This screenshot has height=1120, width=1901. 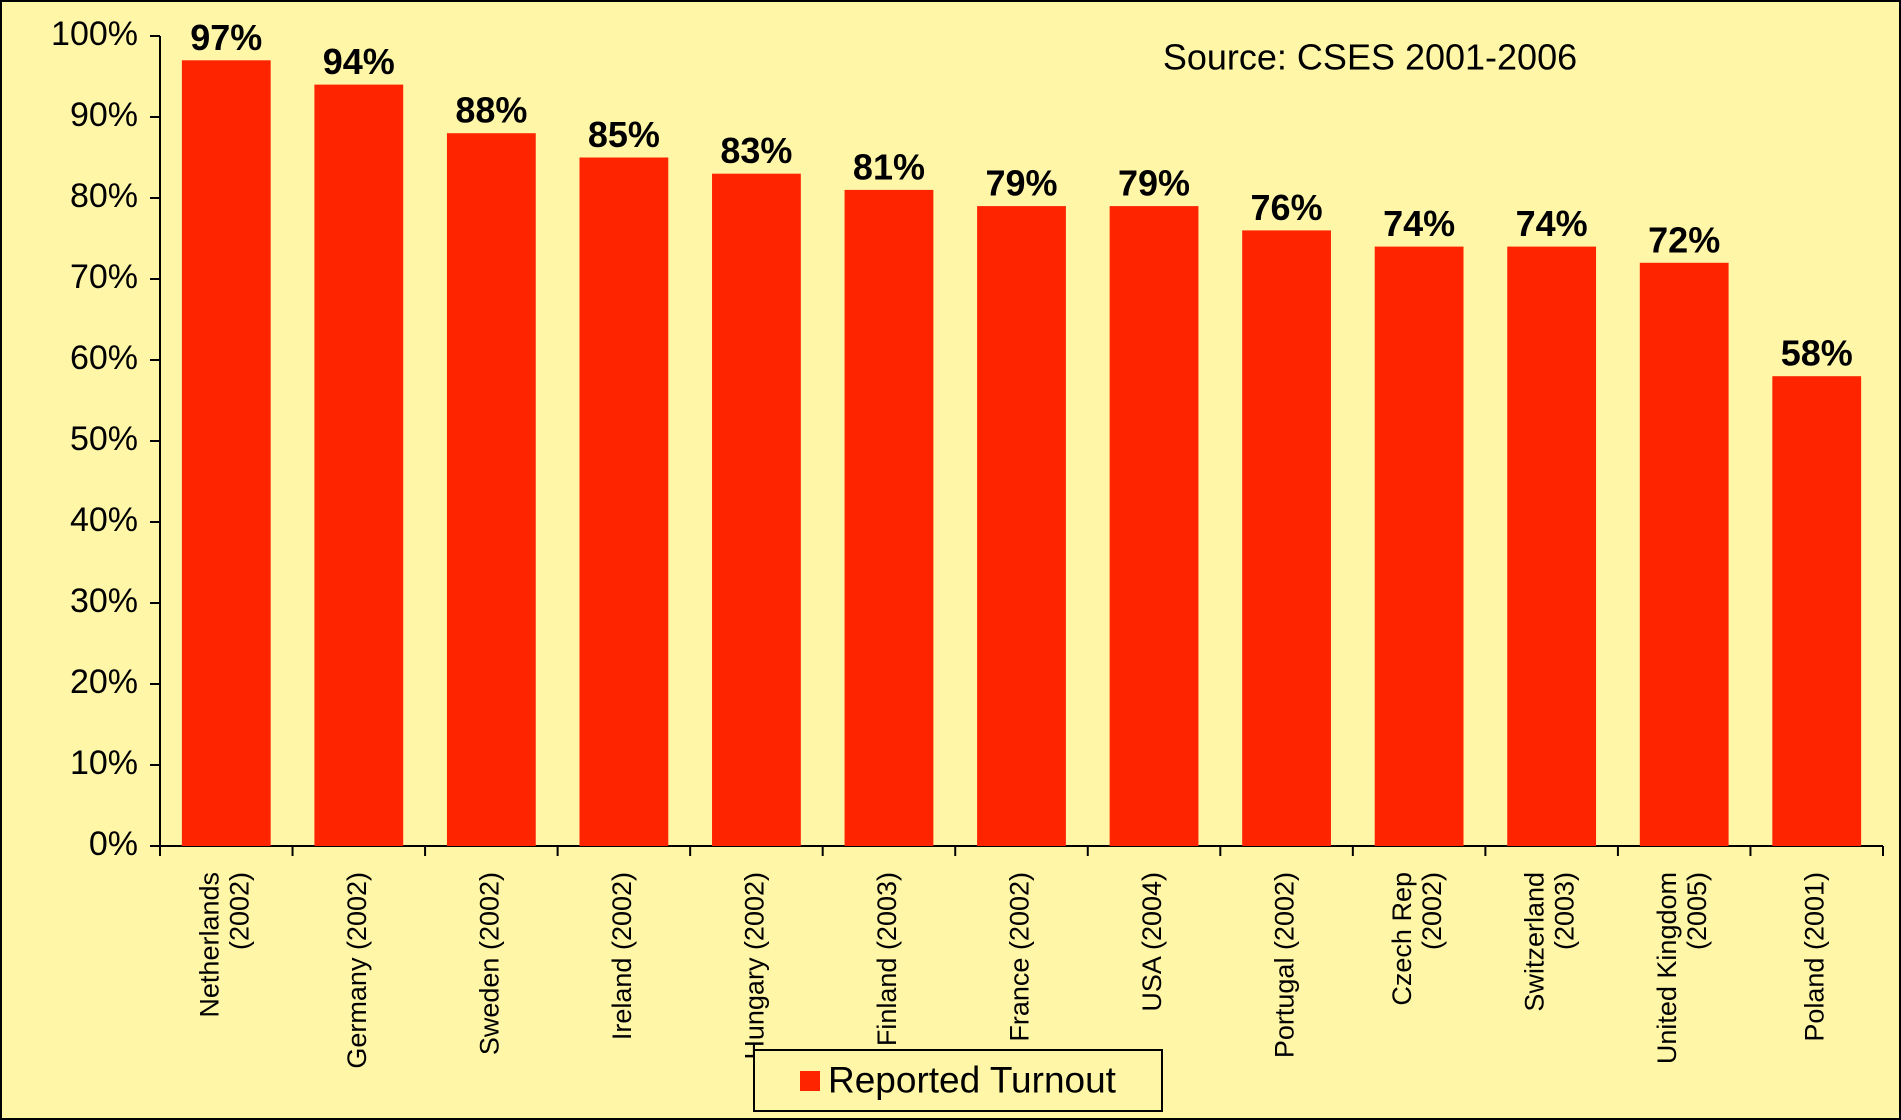 I want to click on legend-swatch, so click(x=810, y=1081).